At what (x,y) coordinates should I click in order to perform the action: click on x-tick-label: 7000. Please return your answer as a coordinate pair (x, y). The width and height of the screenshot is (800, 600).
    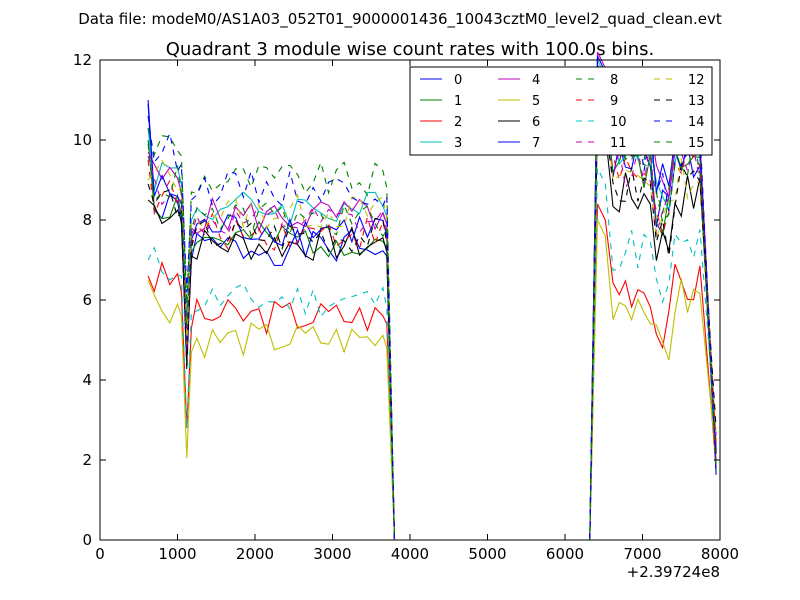
    Looking at the image, I should click on (642, 554).